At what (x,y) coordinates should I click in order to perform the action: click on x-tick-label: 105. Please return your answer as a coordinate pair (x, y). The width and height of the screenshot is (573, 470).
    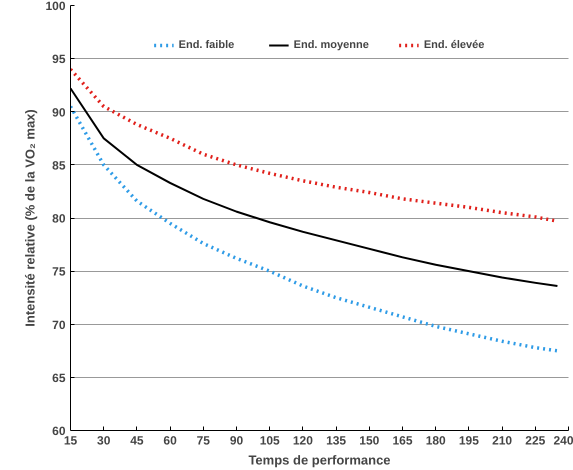
    Looking at the image, I should click on (270, 441).